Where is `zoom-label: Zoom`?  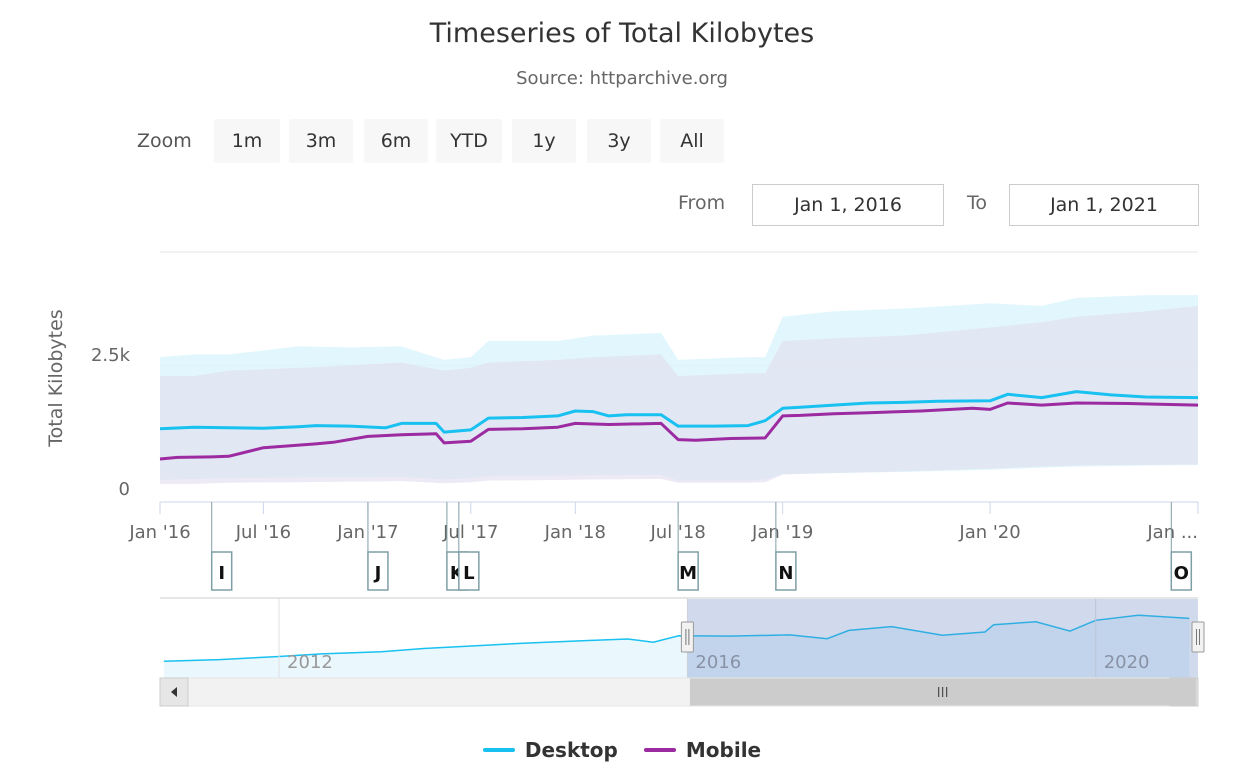 zoom-label: Zoom is located at coordinates (164, 141).